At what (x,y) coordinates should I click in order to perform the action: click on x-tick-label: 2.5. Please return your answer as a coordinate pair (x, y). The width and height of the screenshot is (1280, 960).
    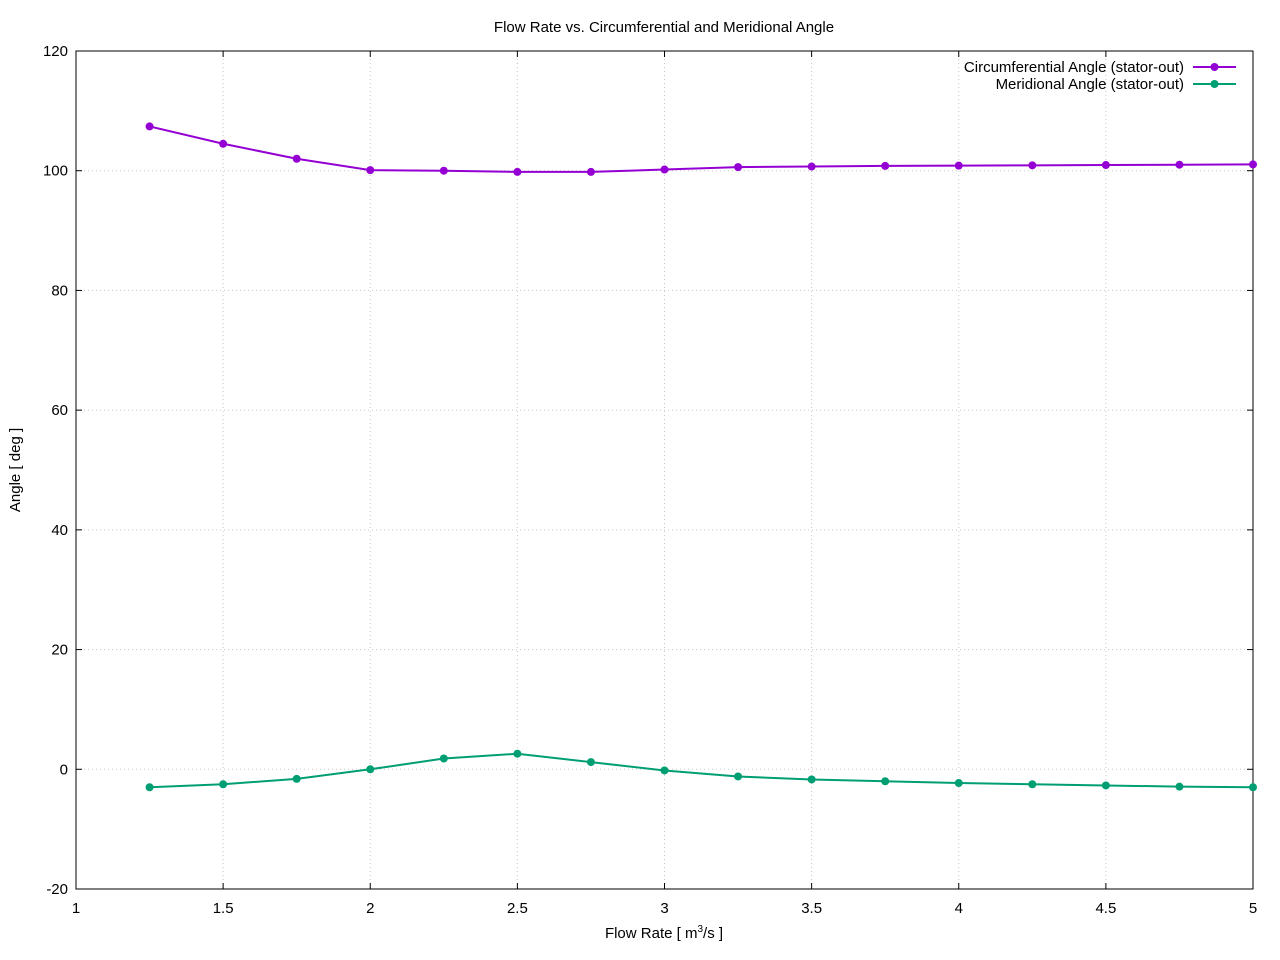
    Looking at the image, I should click on (517, 908).